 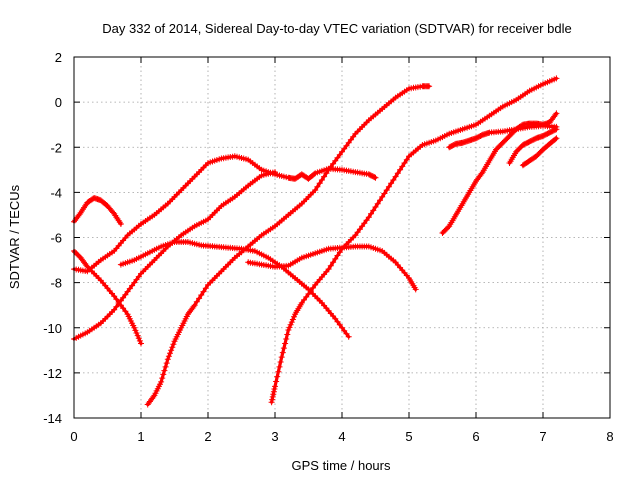 I want to click on y-tick-label: -6, so click(x=56, y=238).